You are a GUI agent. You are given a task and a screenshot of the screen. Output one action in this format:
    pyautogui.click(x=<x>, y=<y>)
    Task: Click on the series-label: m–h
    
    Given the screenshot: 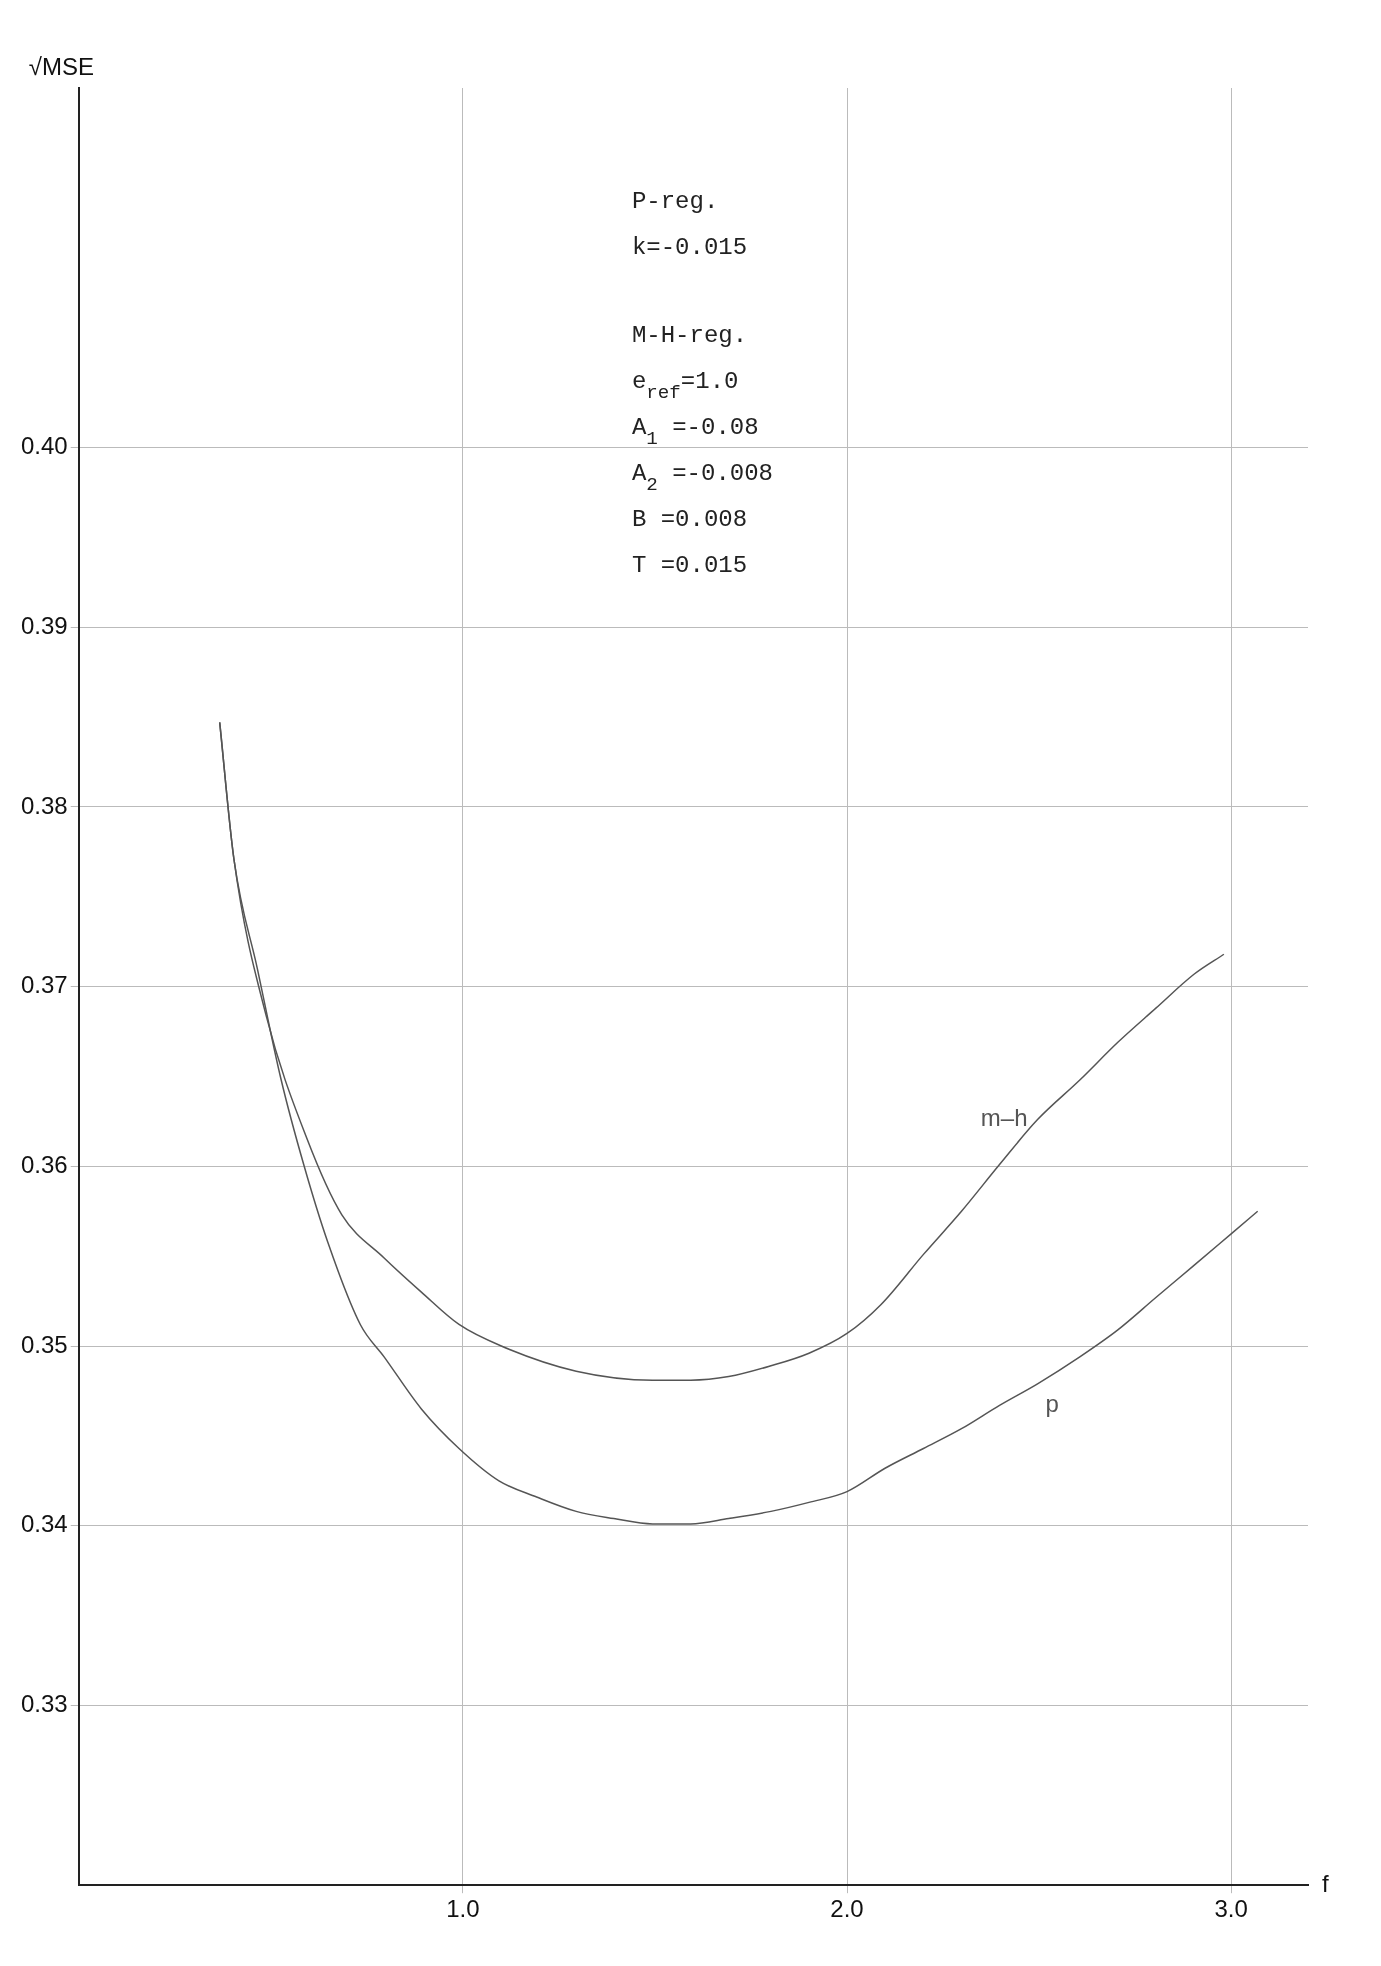 What is the action you would take?
    pyautogui.click(x=1004, y=1118)
    